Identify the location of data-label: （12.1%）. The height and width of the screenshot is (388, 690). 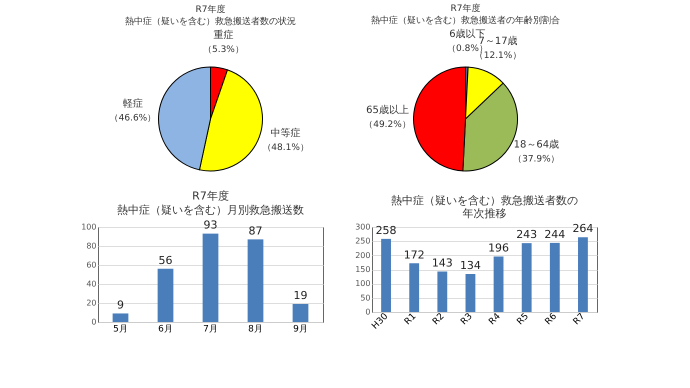
(498, 56).